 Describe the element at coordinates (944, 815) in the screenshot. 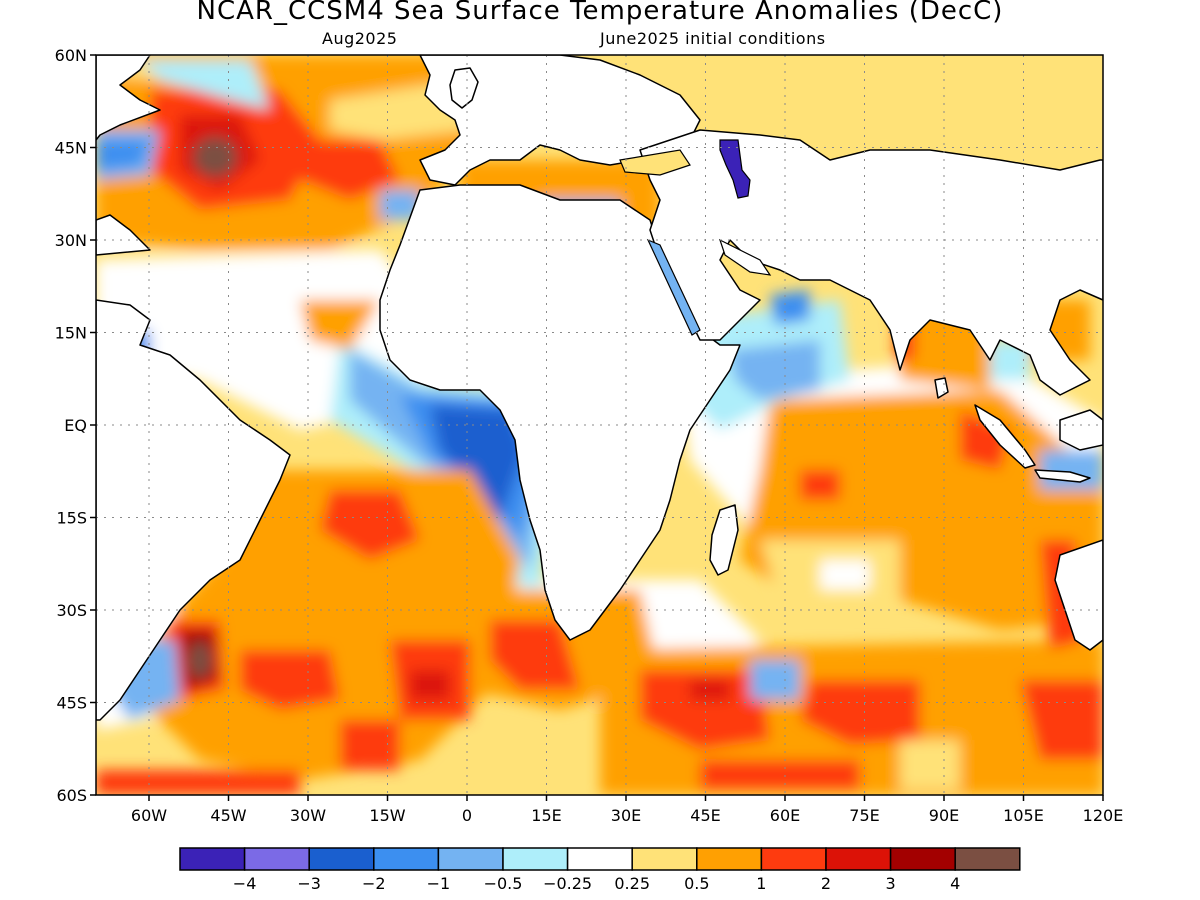

I see `lon-tick-label: 90E` at that location.